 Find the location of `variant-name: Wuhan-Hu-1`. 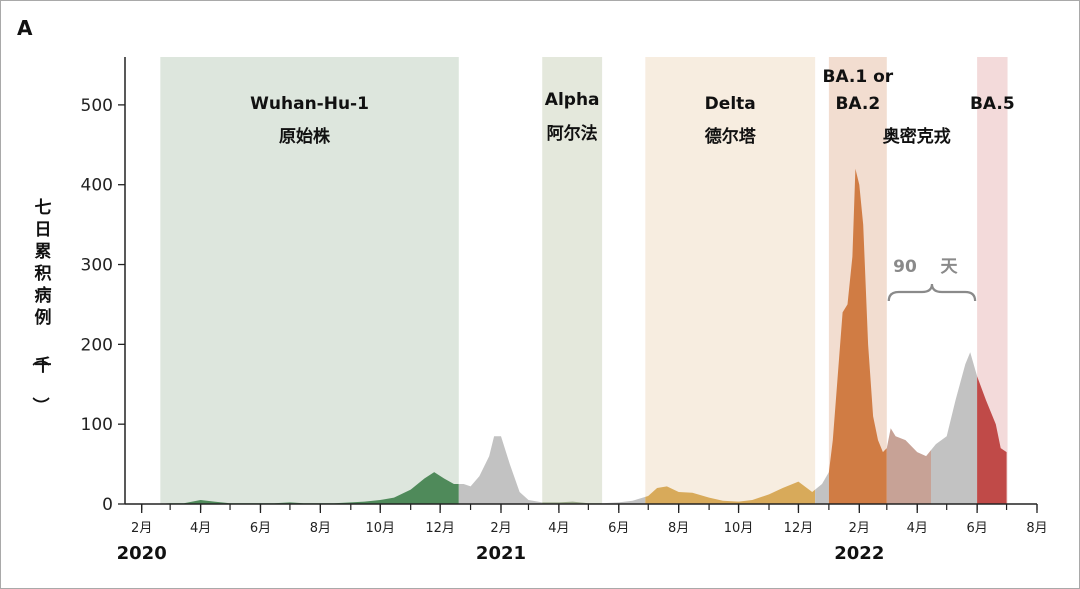

variant-name: Wuhan-Hu-1 is located at coordinates (309, 104).